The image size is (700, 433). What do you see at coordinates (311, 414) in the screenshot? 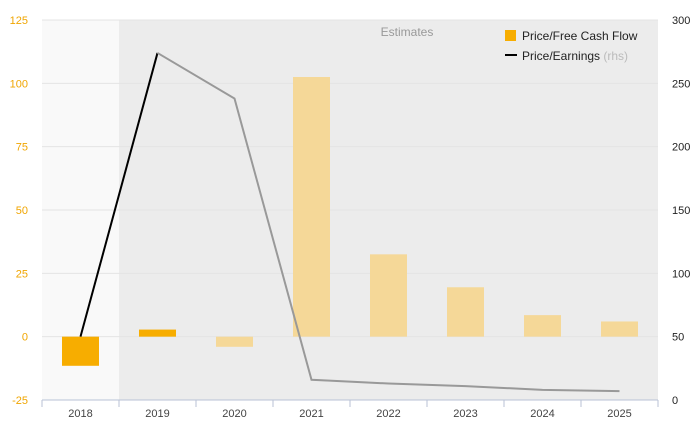
I see `x-tick-label: 2021` at bounding box center [311, 414].